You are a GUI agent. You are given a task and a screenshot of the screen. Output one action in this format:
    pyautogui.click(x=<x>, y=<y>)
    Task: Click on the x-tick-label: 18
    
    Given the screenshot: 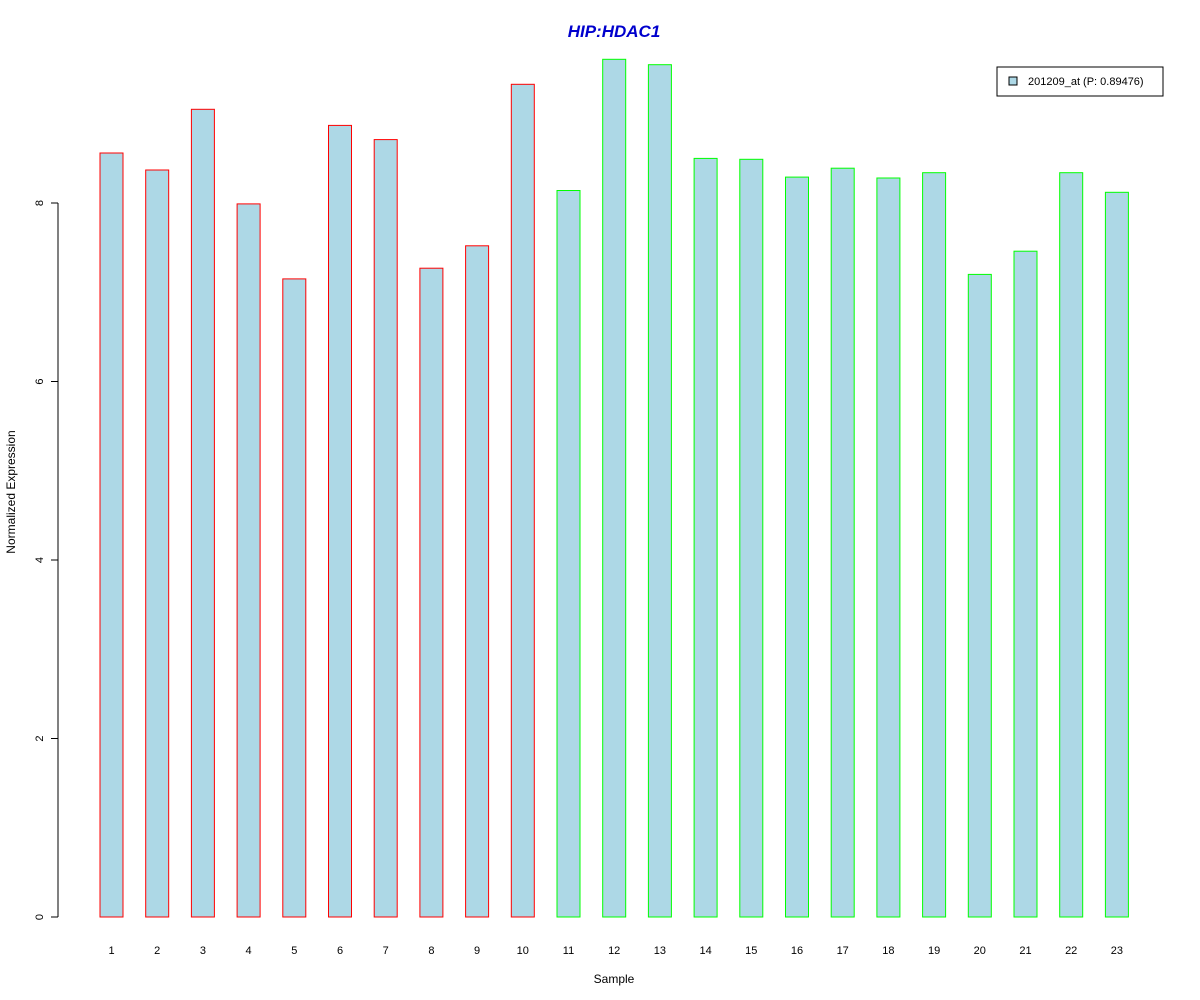 What is the action you would take?
    pyautogui.click(x=888, y=951)
    